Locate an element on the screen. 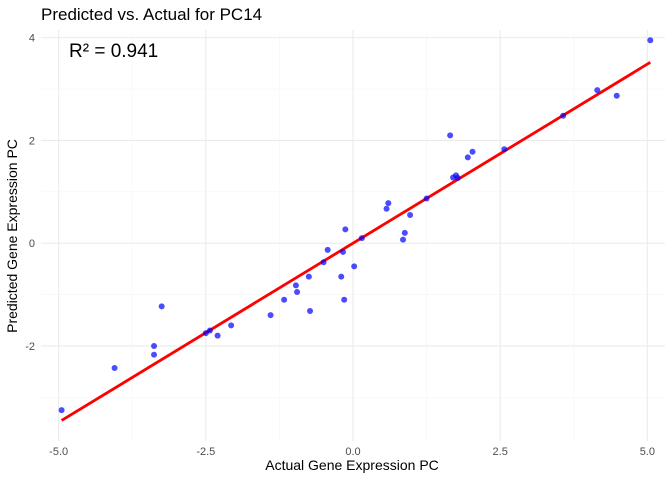 The image size is (672, 480). x-tick-label: 2.5 is located at coordinates (500, 452).